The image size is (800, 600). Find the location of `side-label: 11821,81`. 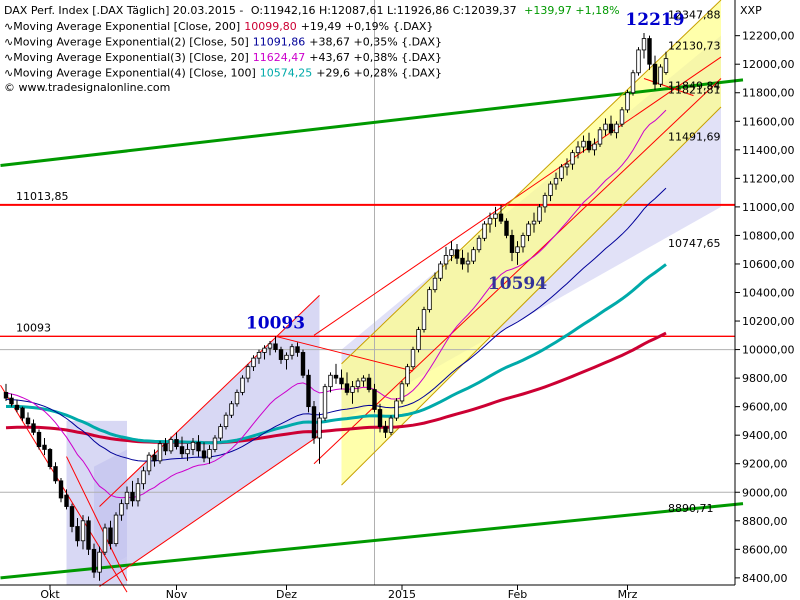

side-label: 11821,81 is located at coordinates (694, 90).